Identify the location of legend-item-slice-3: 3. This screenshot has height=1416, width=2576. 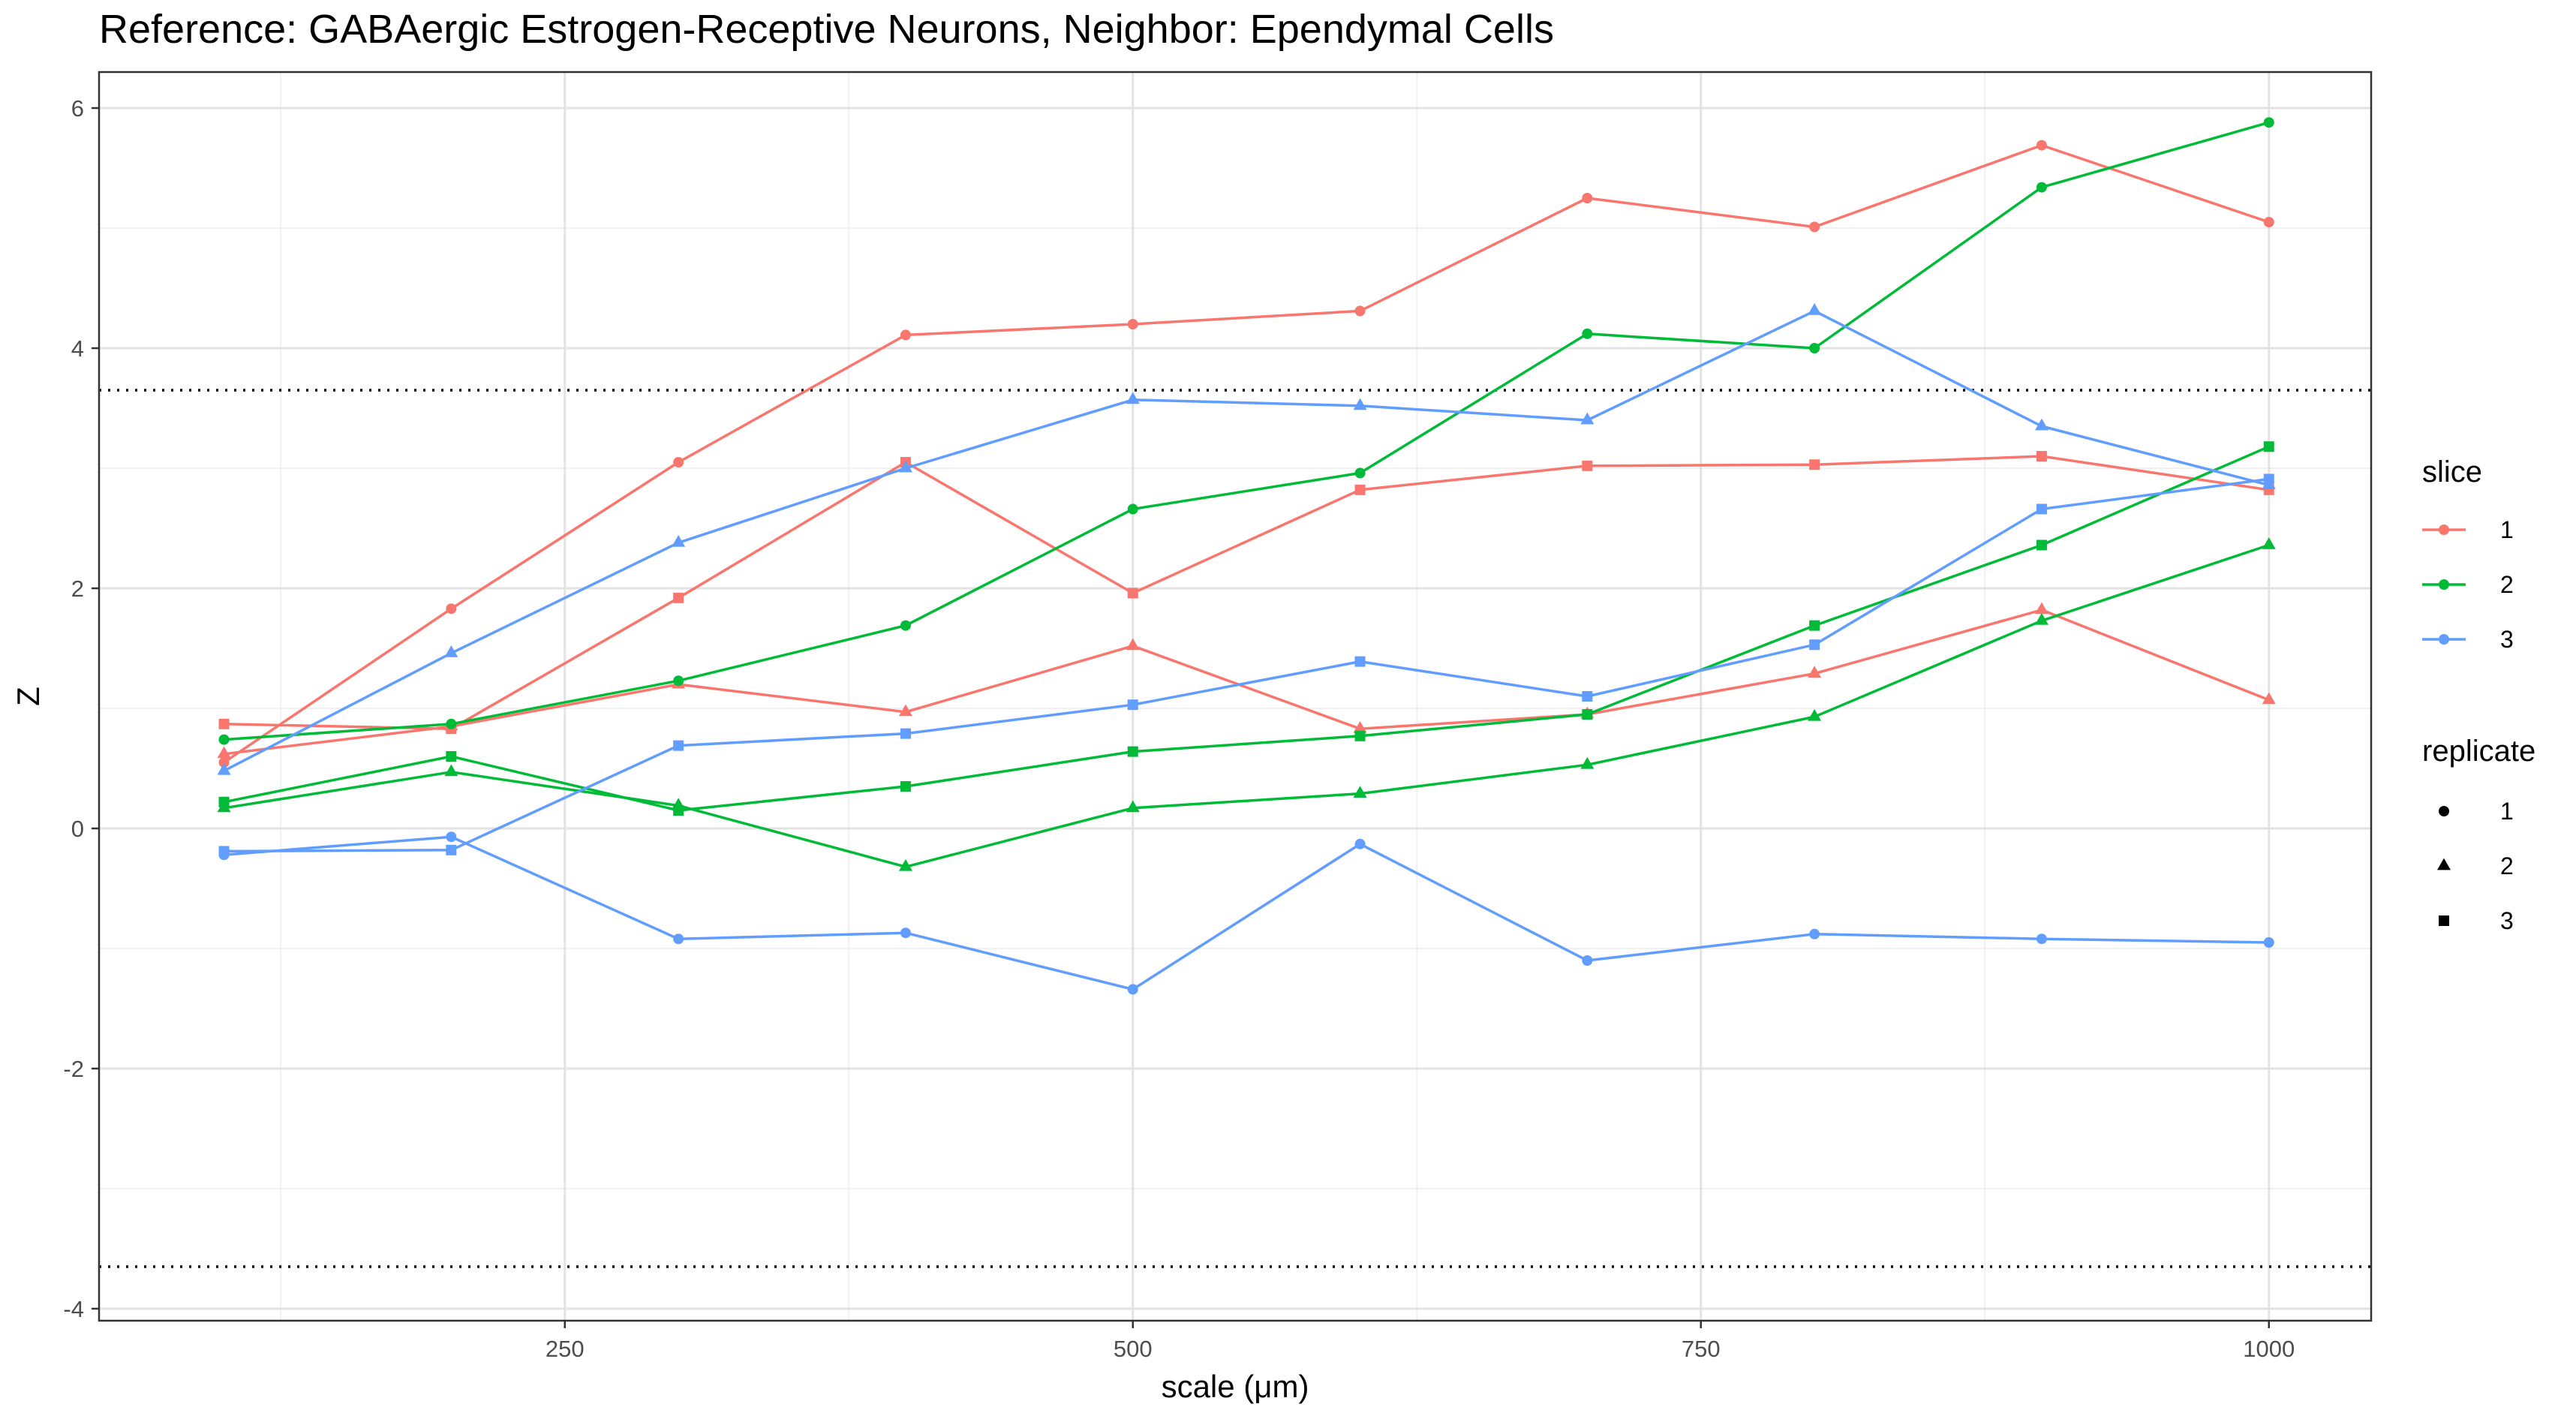
(2468, 639).